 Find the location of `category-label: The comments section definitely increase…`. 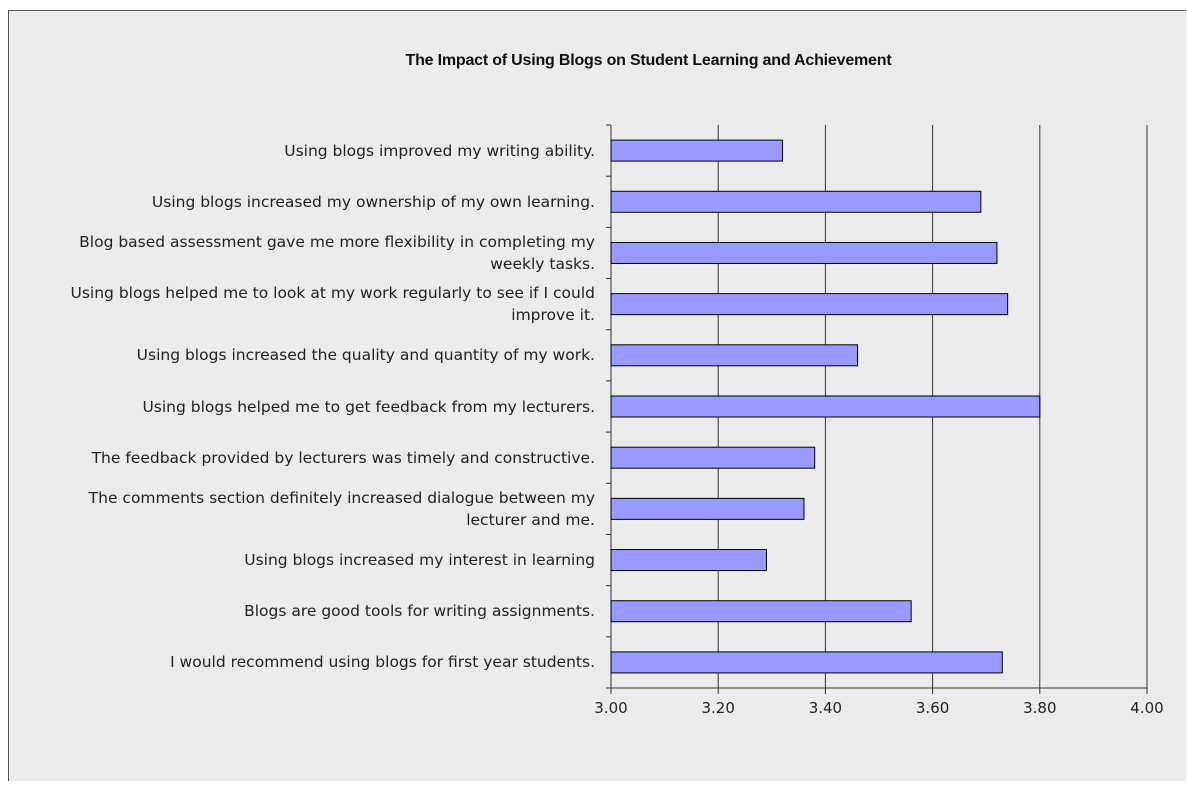

category-label: The comments section definitely increase… is located at coordinates (341, 508).